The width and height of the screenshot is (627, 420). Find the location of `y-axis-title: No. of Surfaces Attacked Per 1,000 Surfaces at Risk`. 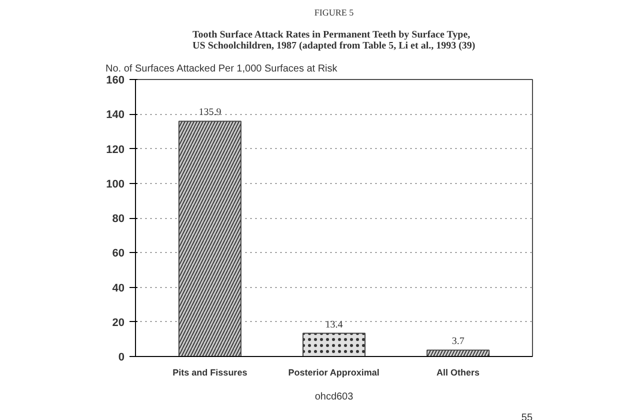

y-axis-title: No. of Surfaces Attacked Per 1,000 Surfaces at Risk is located at coordinates (222, 69).